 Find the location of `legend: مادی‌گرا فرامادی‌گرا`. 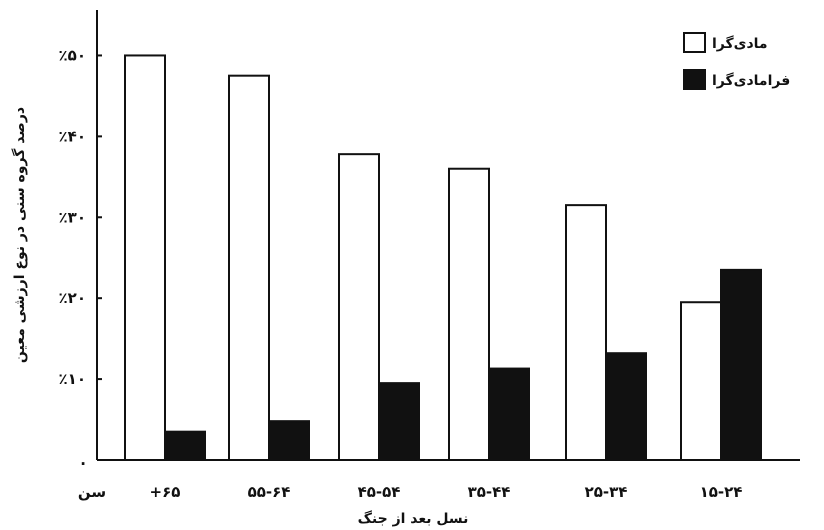

legend: مادی‌گرا فرامادی‌گرا is located at coordinates (736, 61).